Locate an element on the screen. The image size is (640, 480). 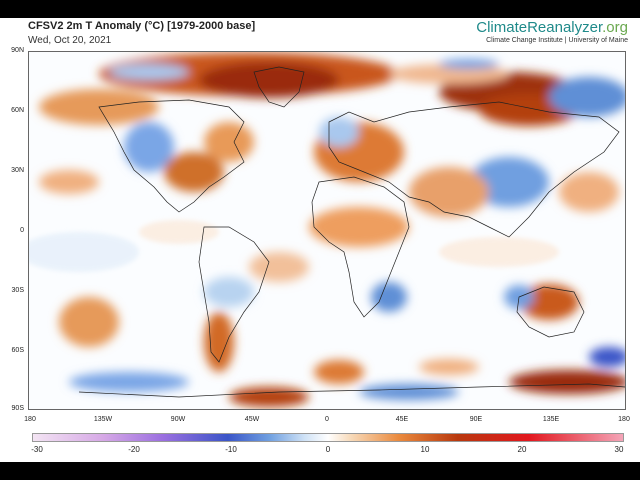
lon-label: 45E is located at coordinates (402, 419).